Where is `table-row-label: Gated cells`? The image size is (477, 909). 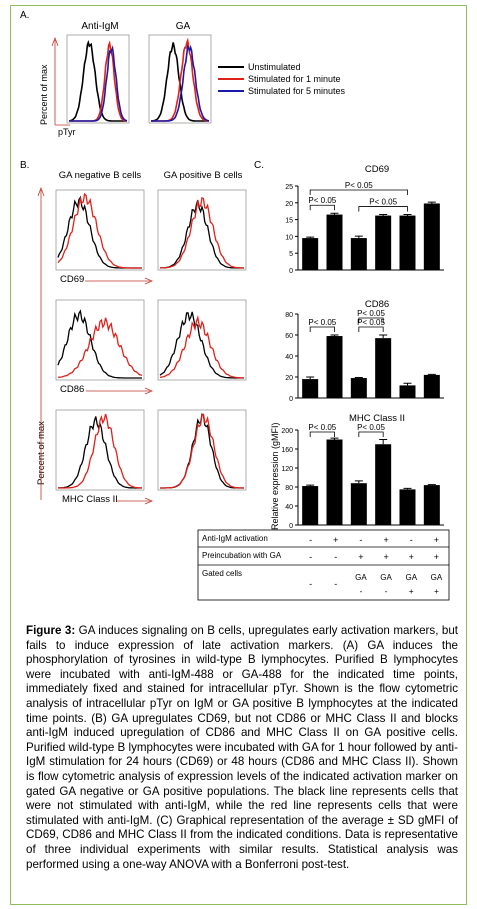
table-row-label: Gated cells is located at coordinates (222, 573).